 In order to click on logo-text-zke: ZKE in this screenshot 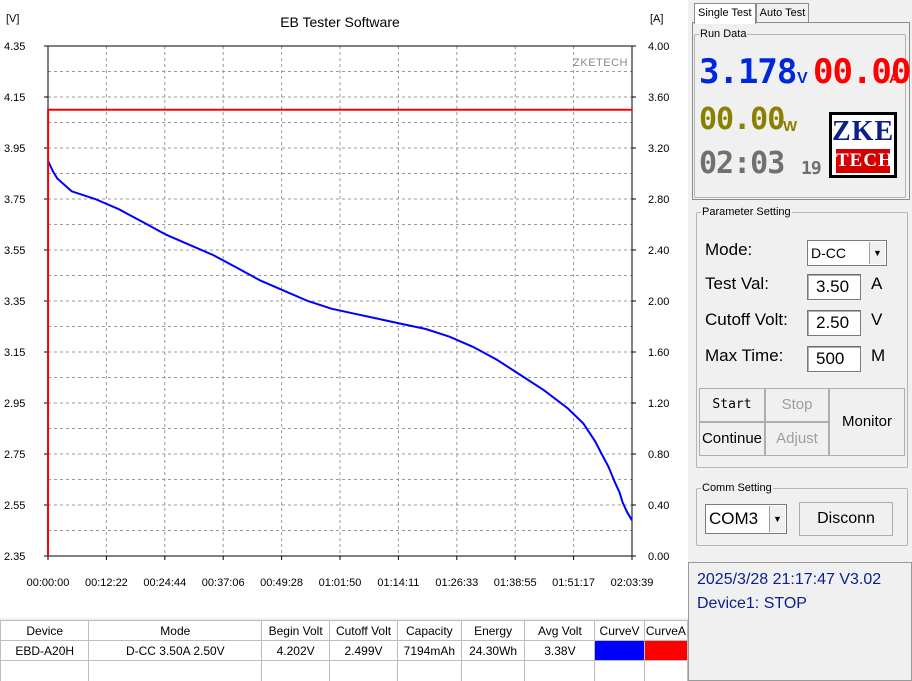, I will do `click(863, 131)`.